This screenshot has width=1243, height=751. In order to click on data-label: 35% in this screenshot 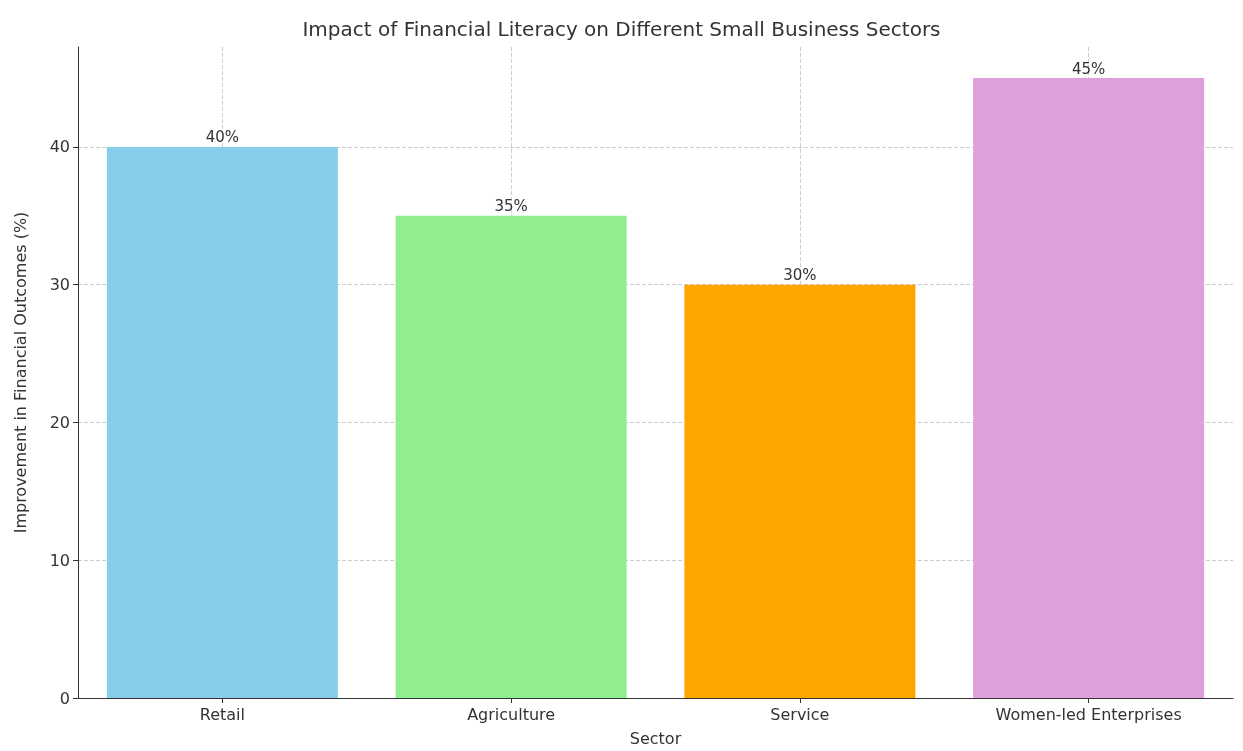, I will do `click(511, 206)`.